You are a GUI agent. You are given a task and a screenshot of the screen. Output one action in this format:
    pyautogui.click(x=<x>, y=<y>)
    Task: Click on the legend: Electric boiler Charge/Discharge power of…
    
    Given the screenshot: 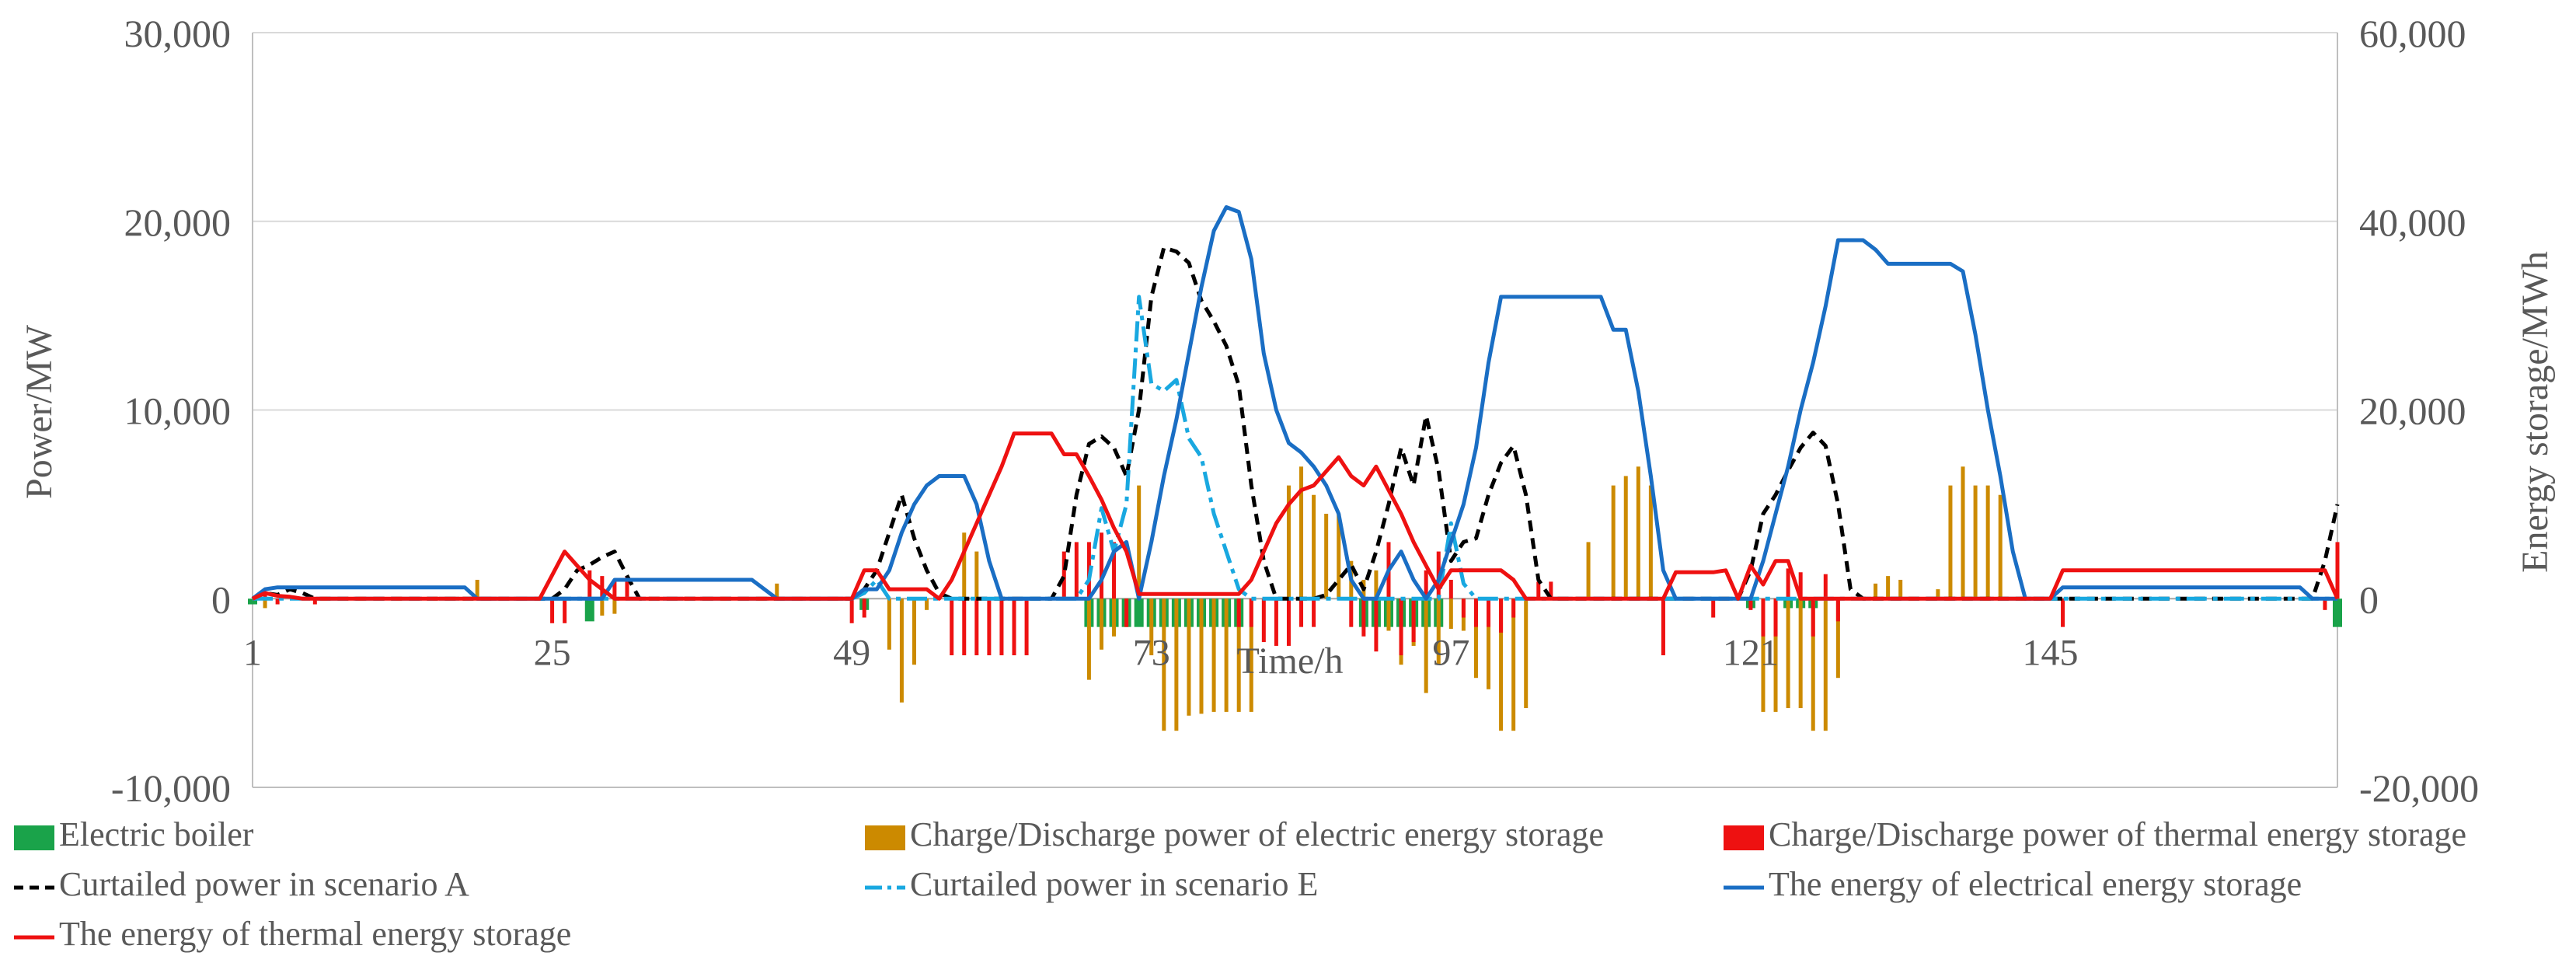 What is the action you would take?
    pyautogui.click(x=1240, y=884)
    